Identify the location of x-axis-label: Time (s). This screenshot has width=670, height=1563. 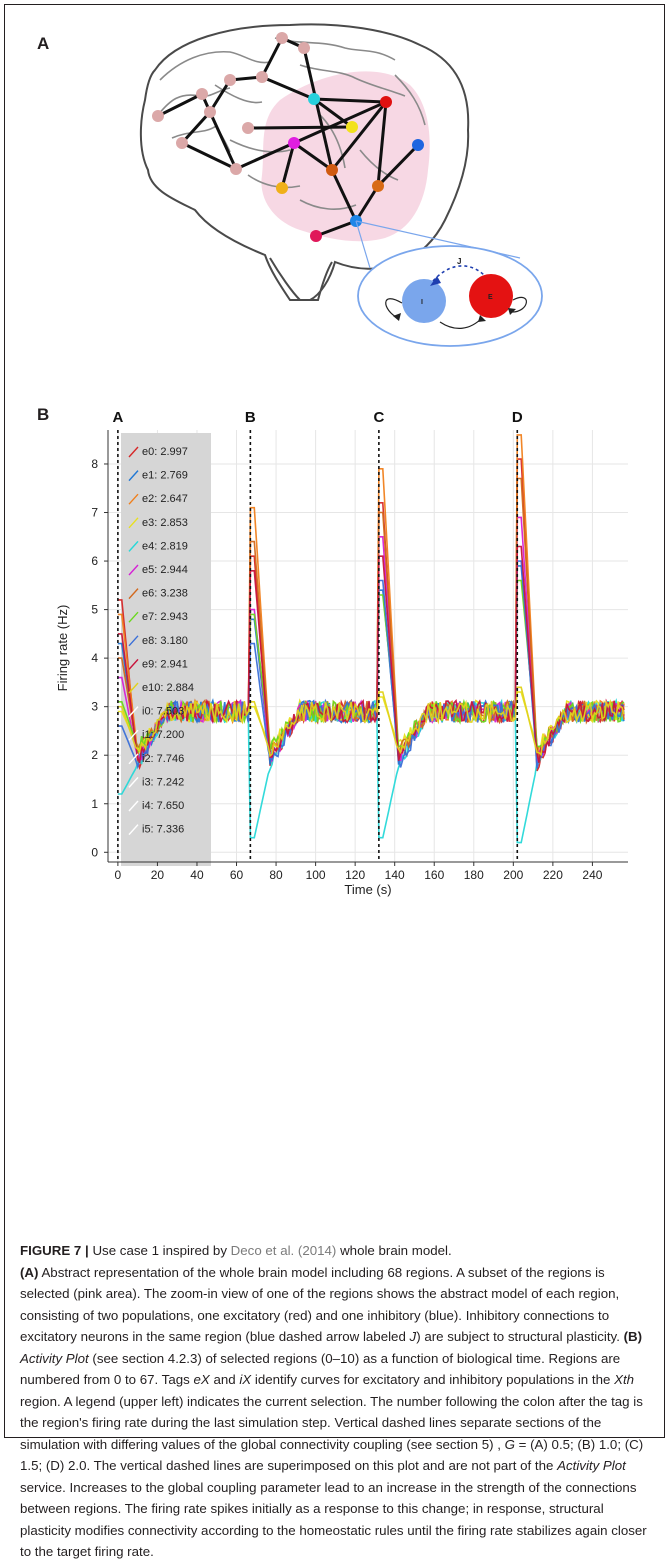
(367, 889).